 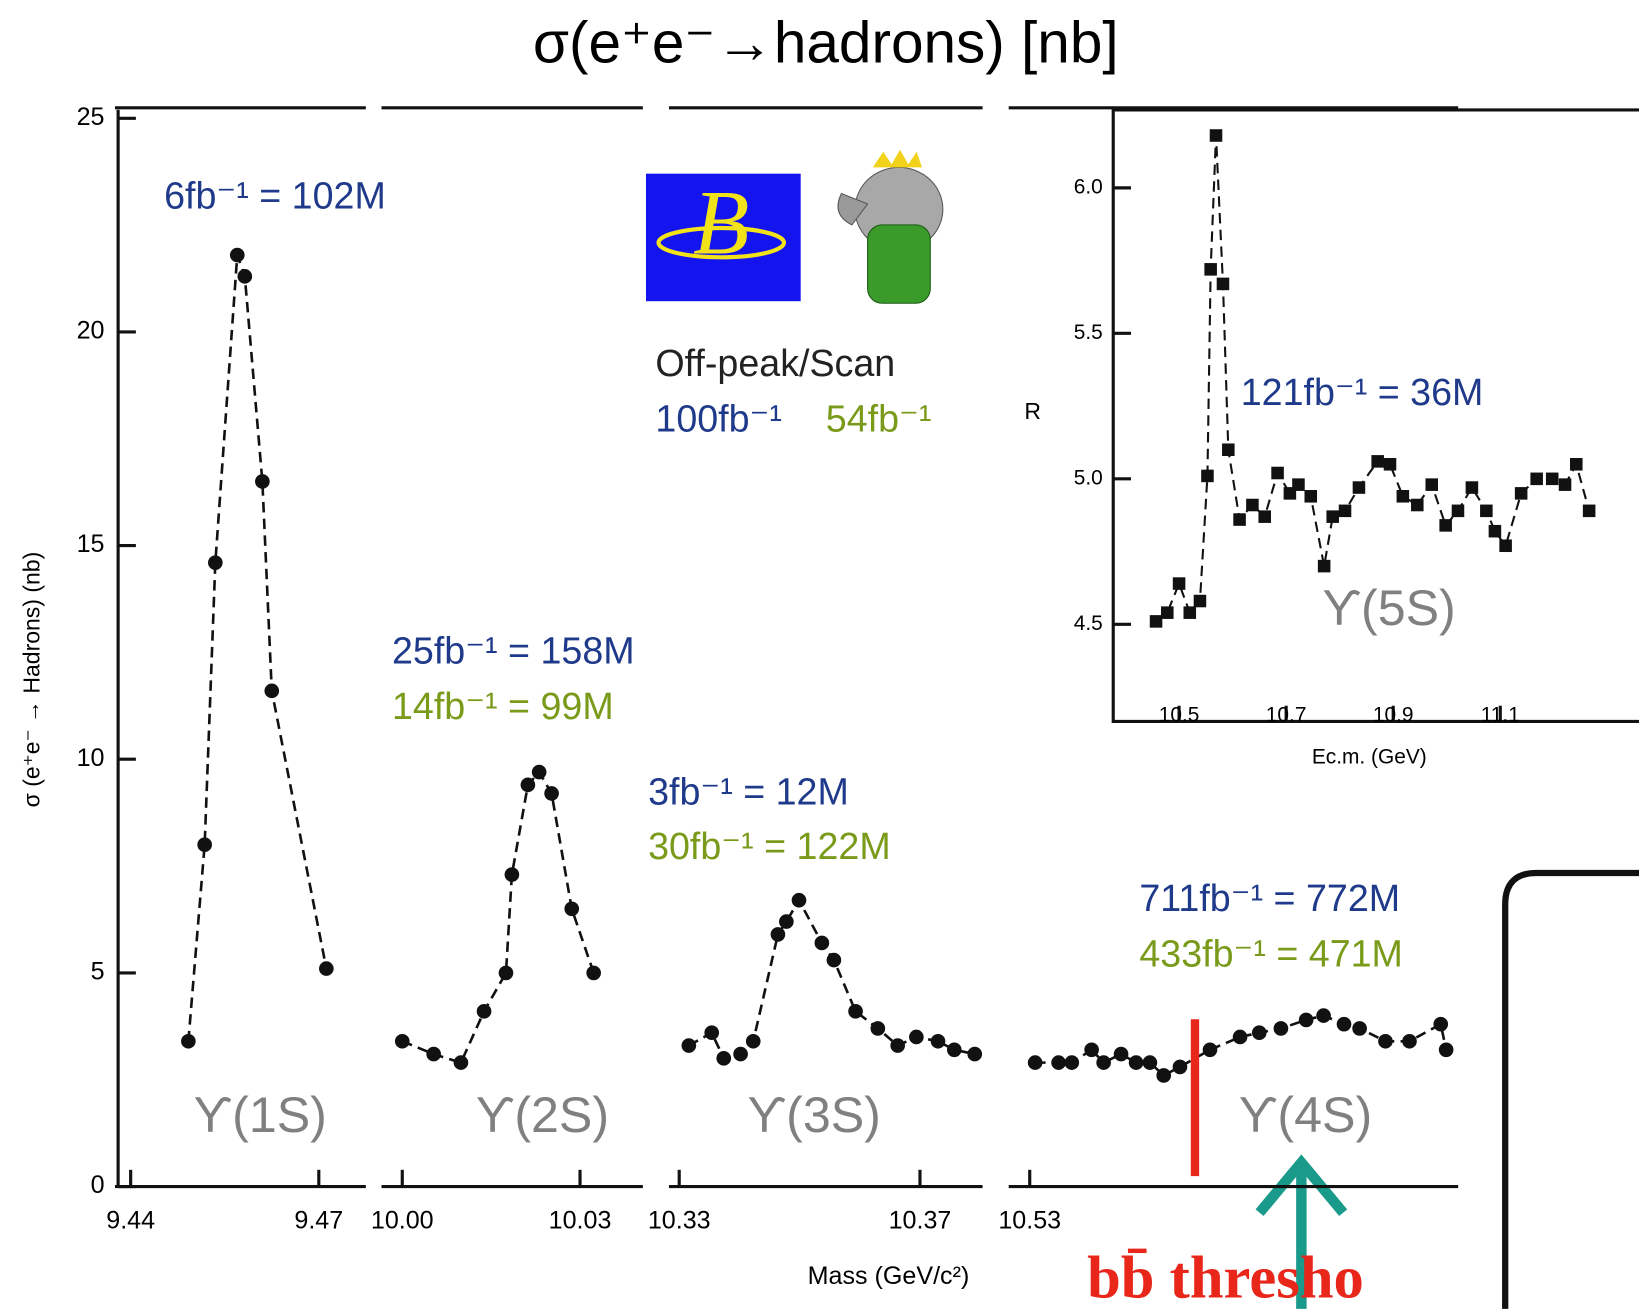 What do you see at coordinates (1286, 715) in the screenshot?
I see `x-tick-label: 10.7` at bounding box center [1286, 715].